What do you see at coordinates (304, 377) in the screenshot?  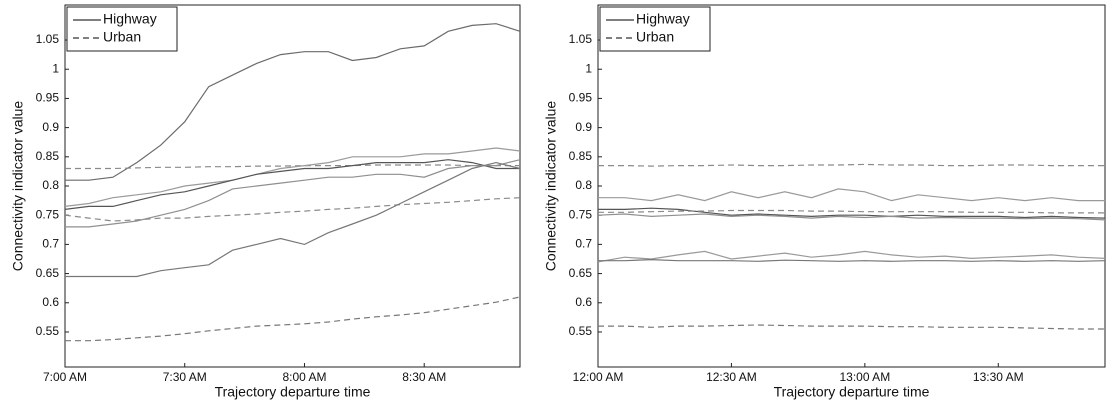 I see `x-tick-label: 8:00 AM` at bounding box center [304, 377].